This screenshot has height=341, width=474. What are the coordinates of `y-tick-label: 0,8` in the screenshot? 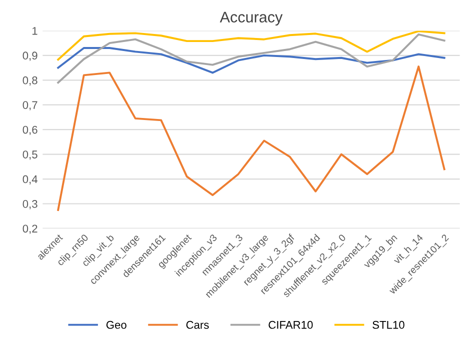 It's located at (30, 81).